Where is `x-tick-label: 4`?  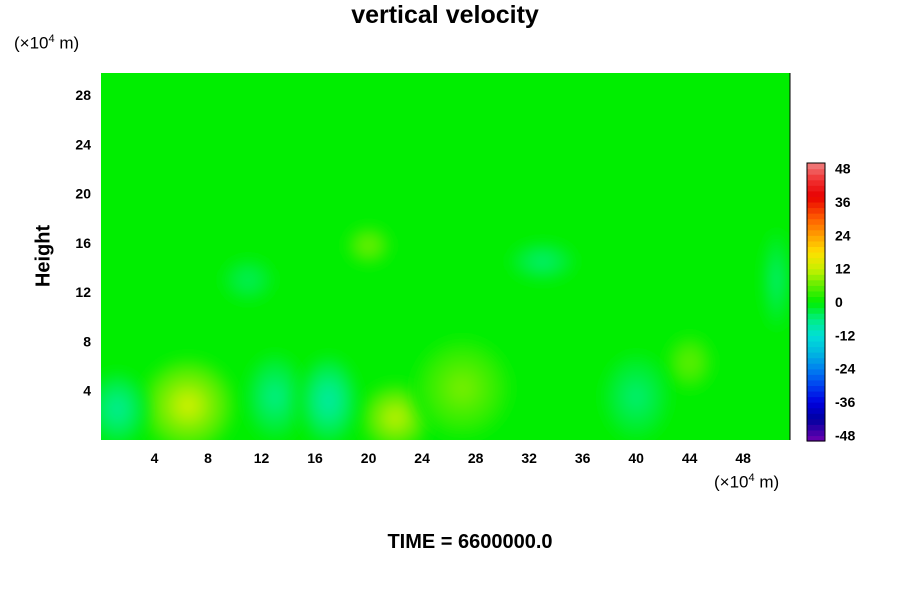 x-tick-label: 4 is located at coordinates (155, 458).